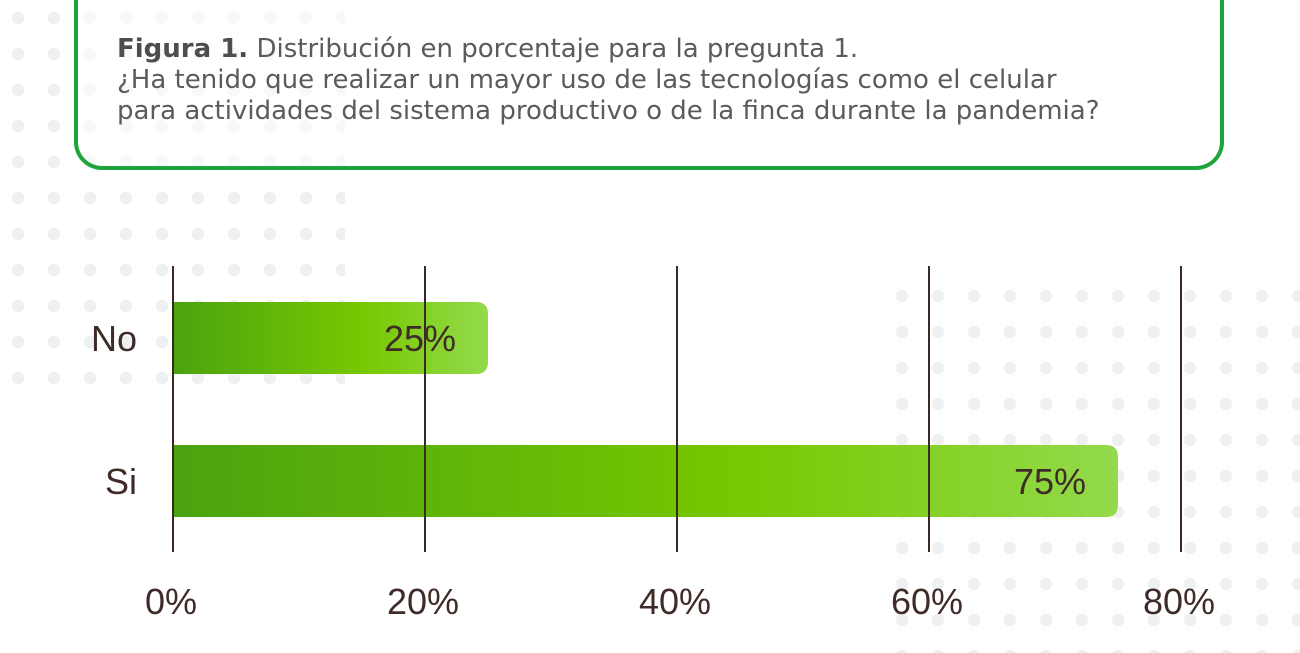 The width and height of the screenshot is (1300, 653). What do you see at coordinates (183, 49) in the screenshot?
I see `caption-label: Figura 1.` at bounding box center [183, 49].